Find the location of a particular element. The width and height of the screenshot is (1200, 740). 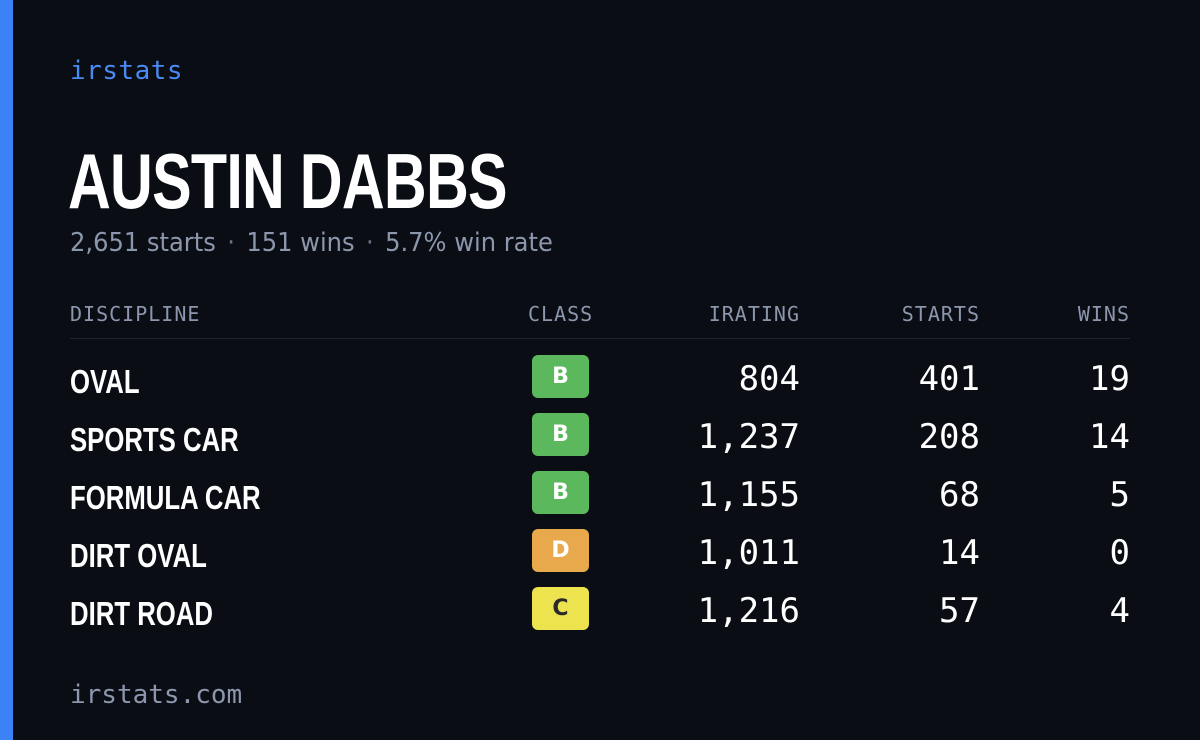

discipline-name: SPORTS CAR is located at coordinates (154, 439).